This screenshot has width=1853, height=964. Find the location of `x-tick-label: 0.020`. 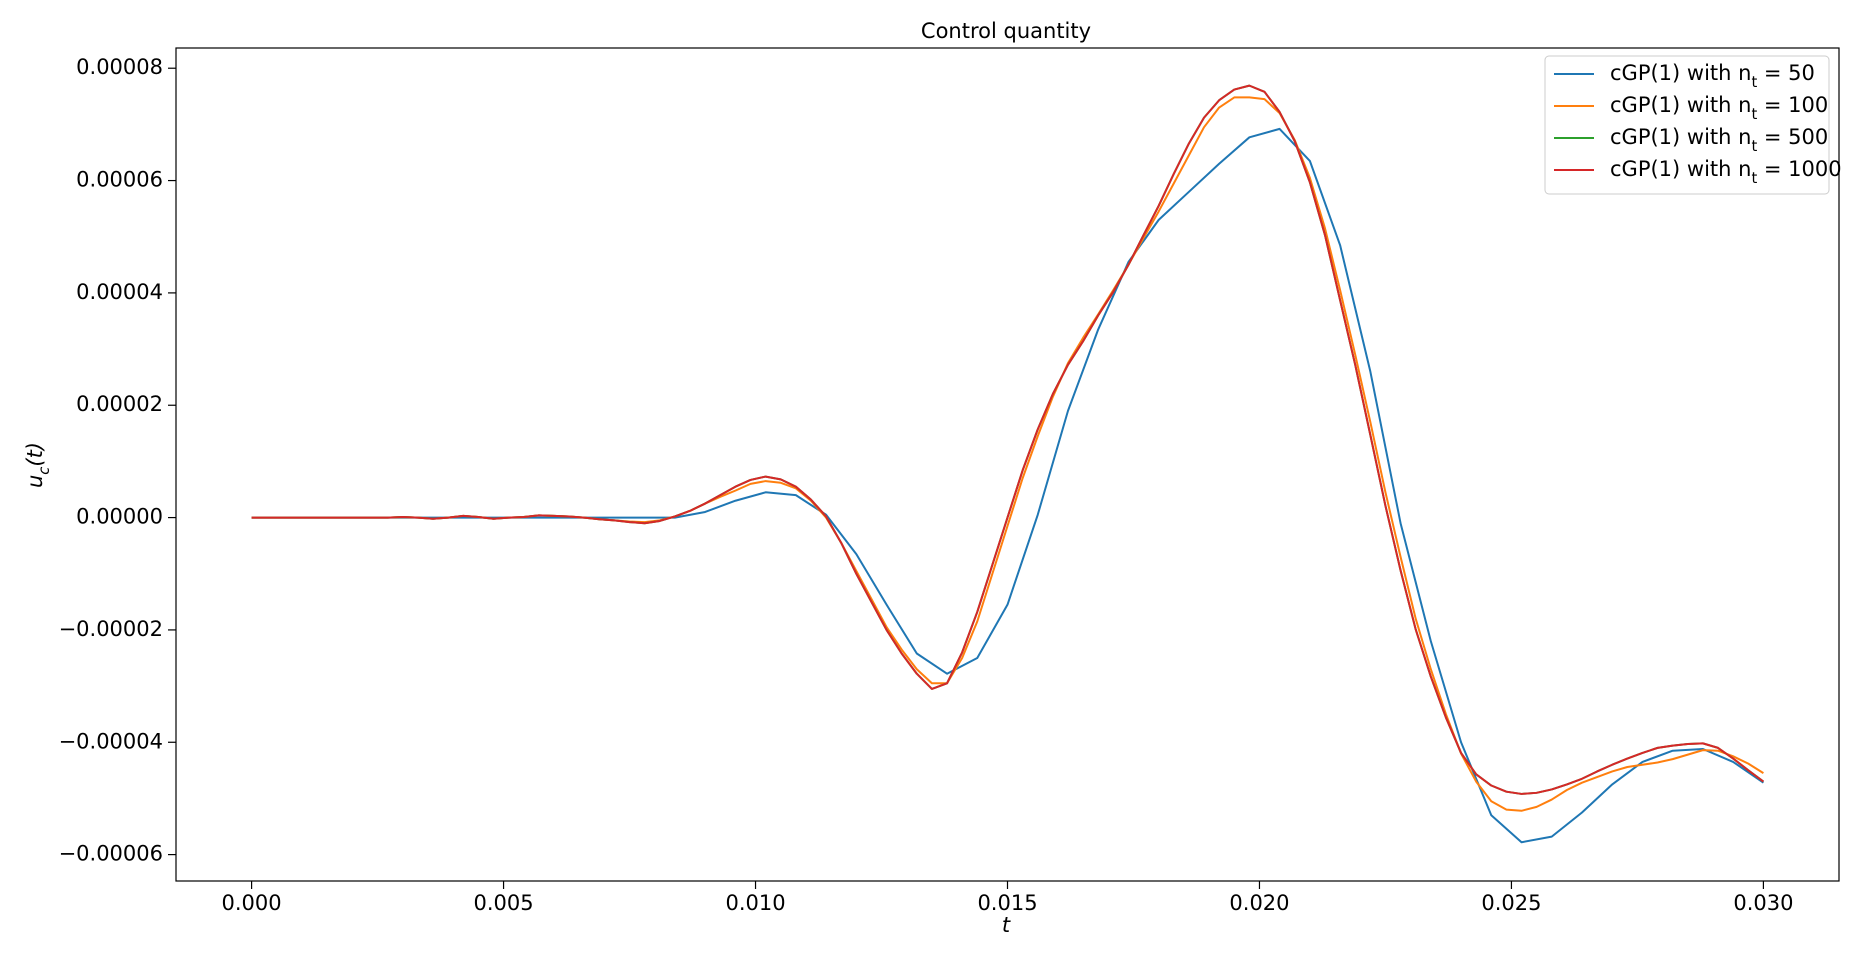

x-tick-label: 0.020 is located at coordinates (1259, 903).